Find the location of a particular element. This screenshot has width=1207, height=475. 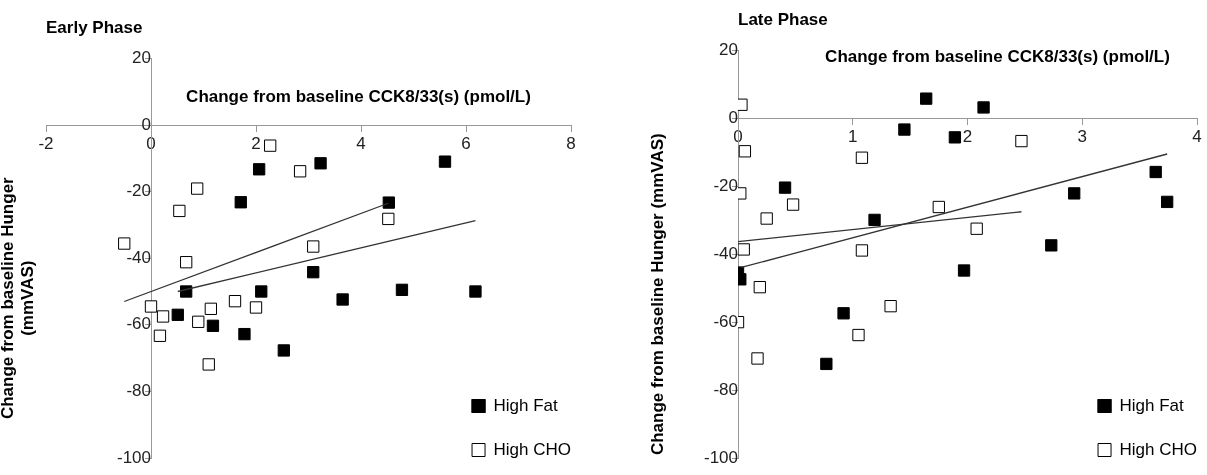

chart-title: Early Phase is located at coordinates (94, 27).